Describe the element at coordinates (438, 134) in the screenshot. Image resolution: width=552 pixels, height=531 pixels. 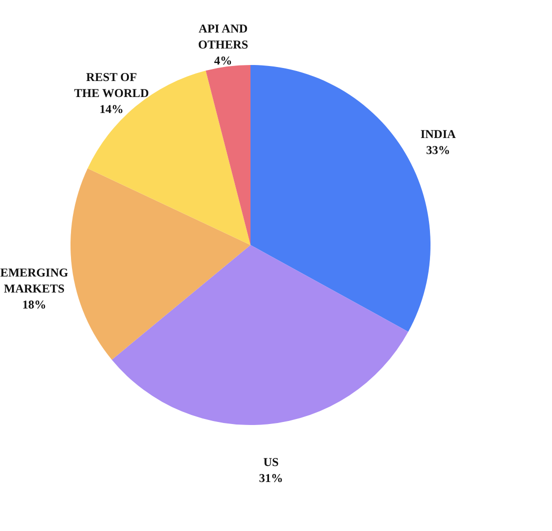
I see `slice-label: INDIA` at that location.